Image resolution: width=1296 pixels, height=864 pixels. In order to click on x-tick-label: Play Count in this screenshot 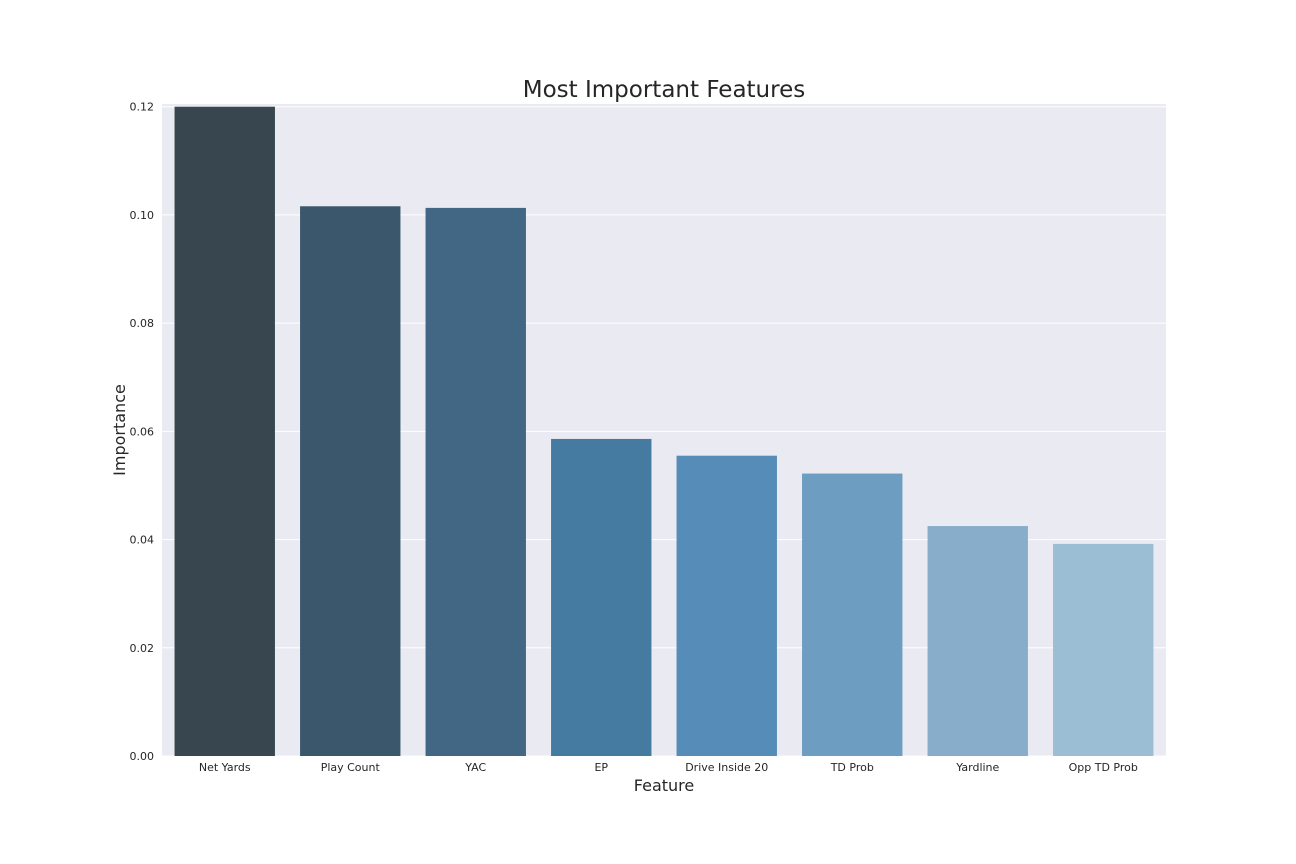, I will do `click(351, 767)`.